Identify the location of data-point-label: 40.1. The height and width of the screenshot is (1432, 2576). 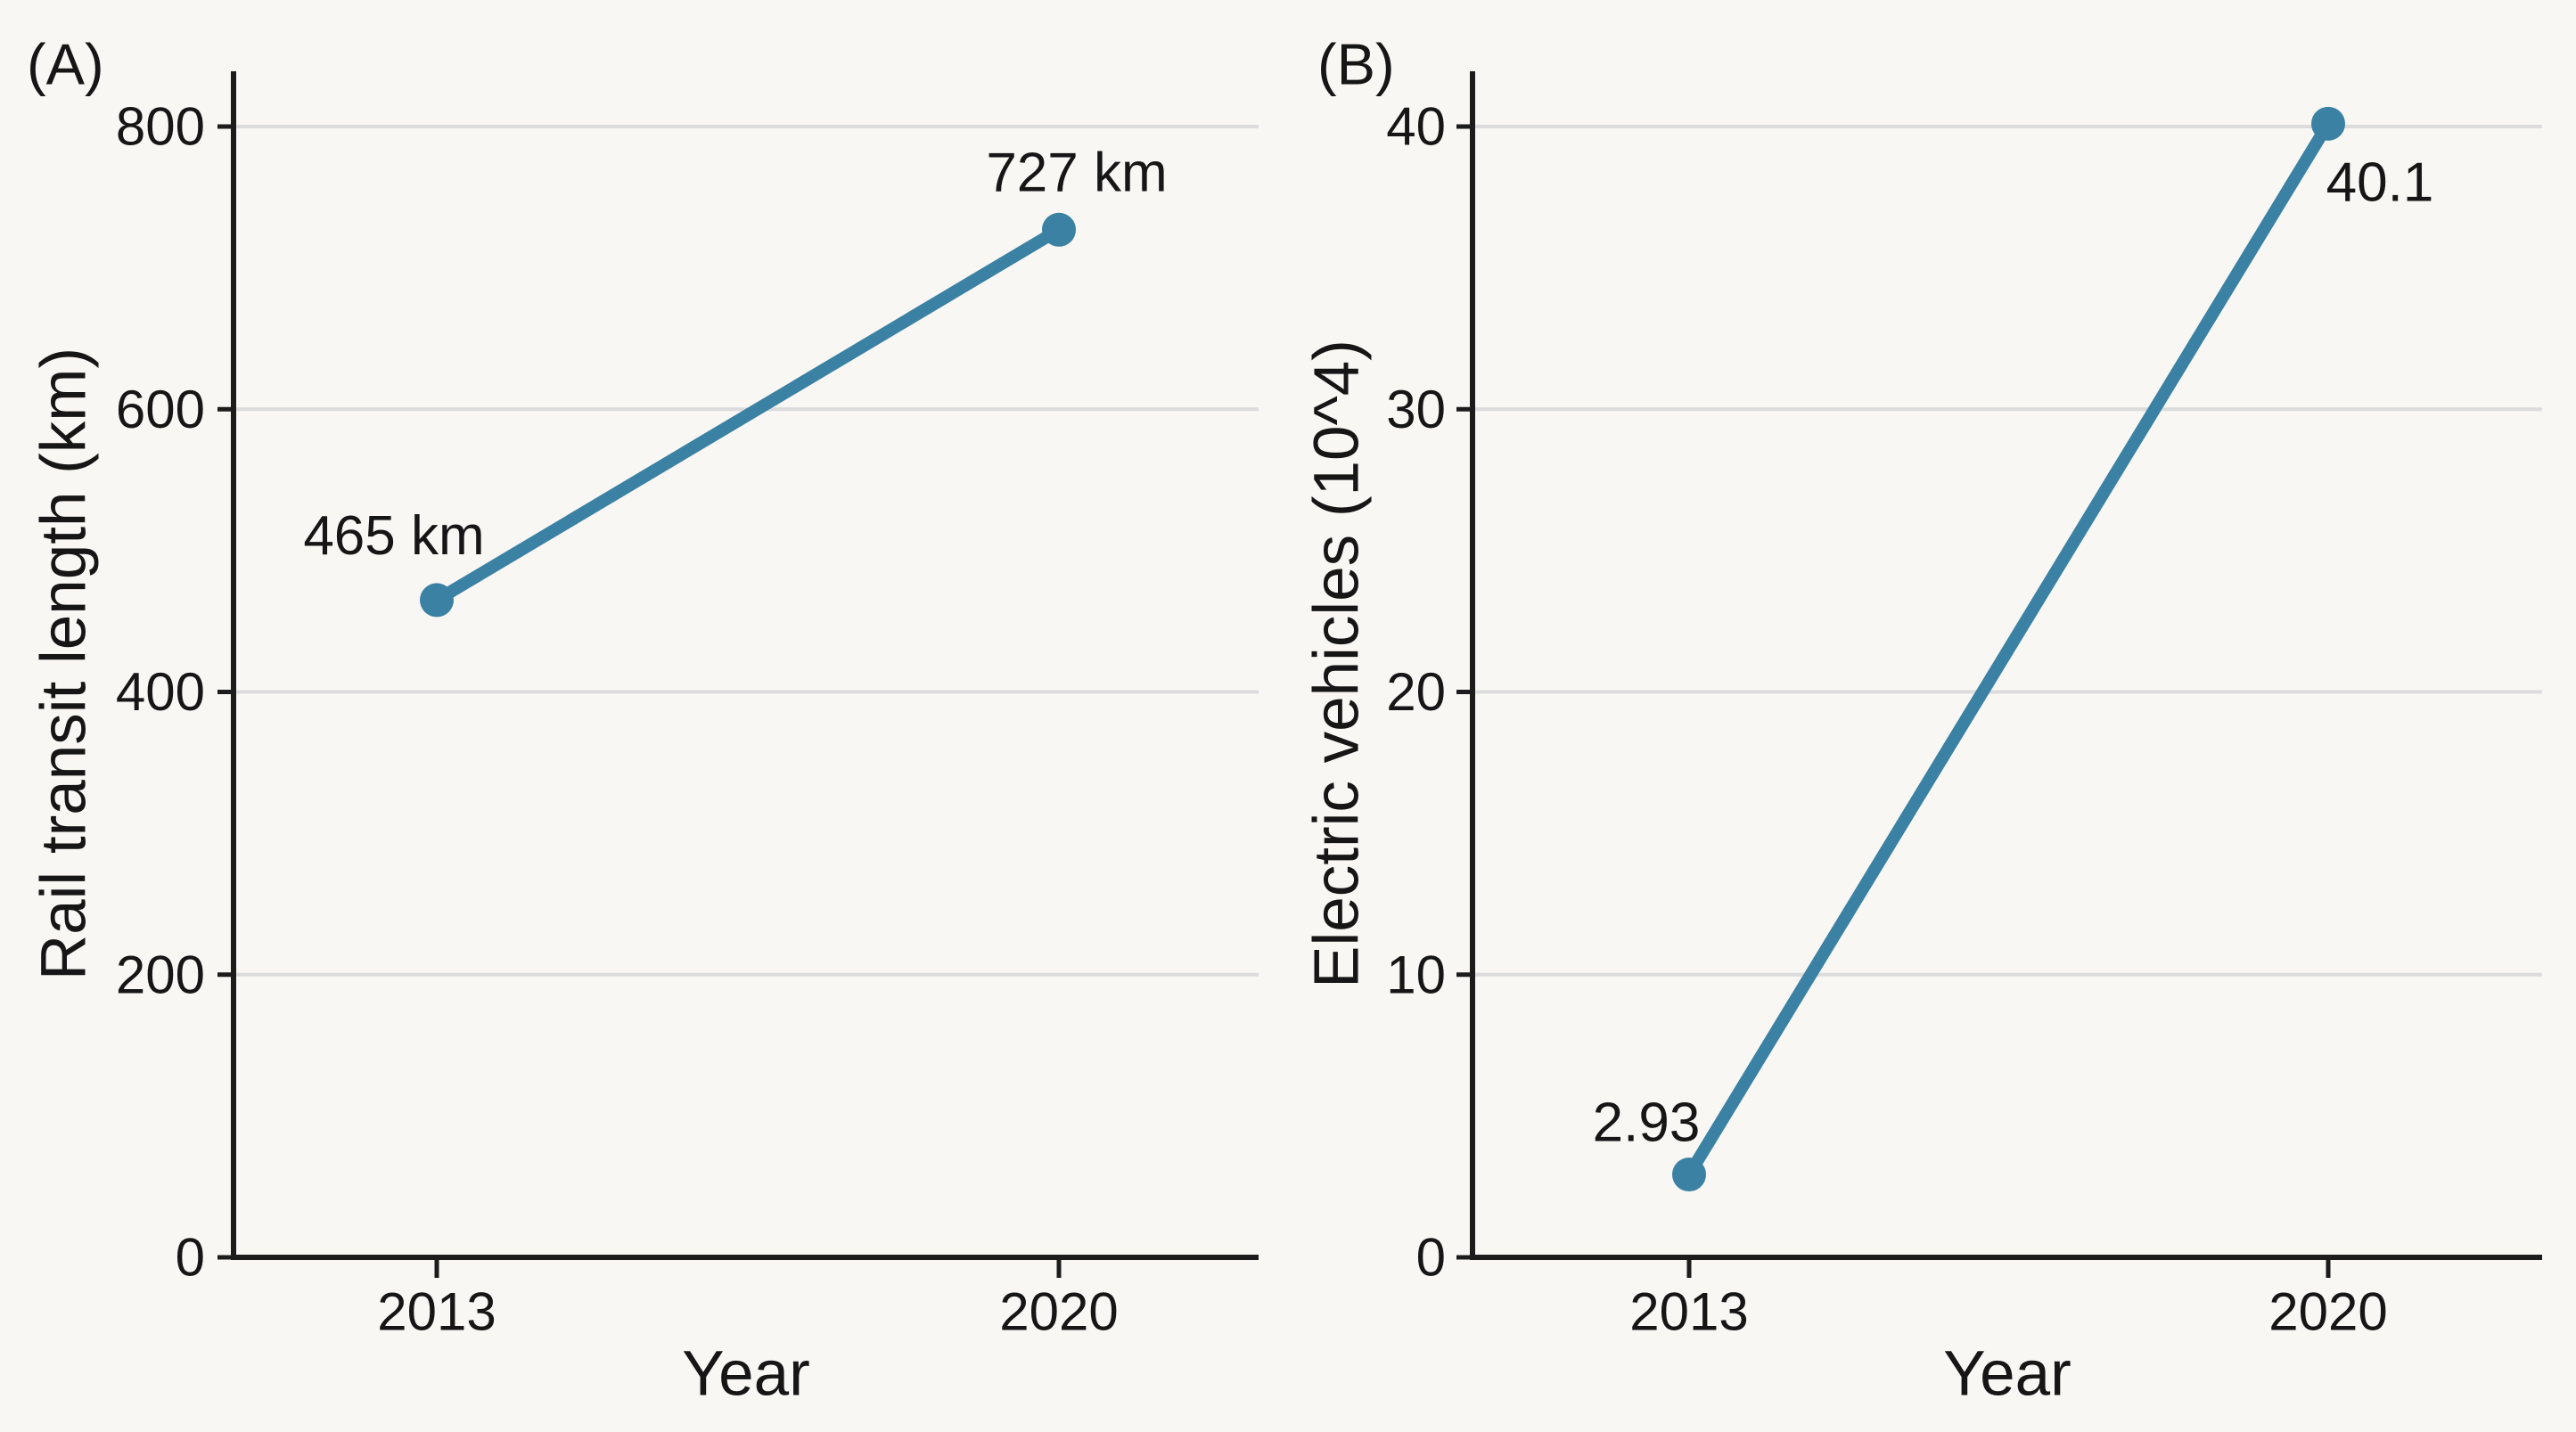
(2380, 182).